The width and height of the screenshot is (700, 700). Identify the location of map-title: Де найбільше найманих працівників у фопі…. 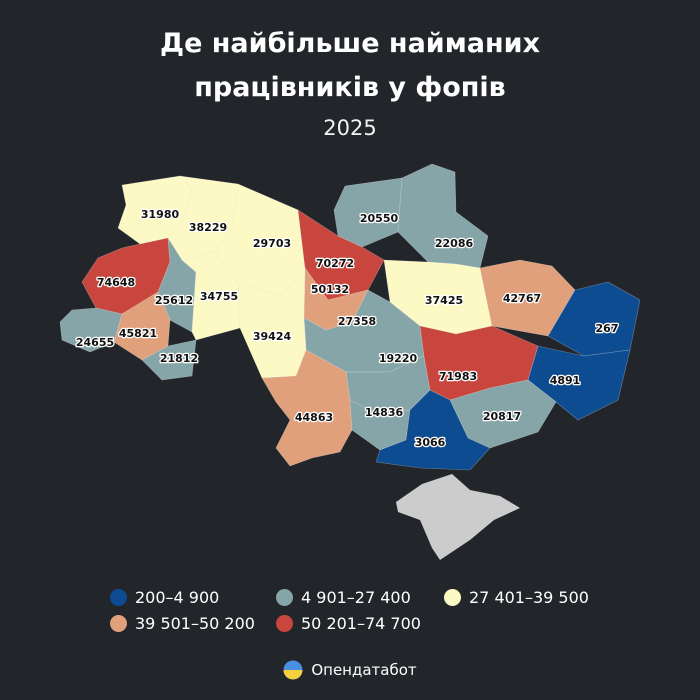
(350, 66).